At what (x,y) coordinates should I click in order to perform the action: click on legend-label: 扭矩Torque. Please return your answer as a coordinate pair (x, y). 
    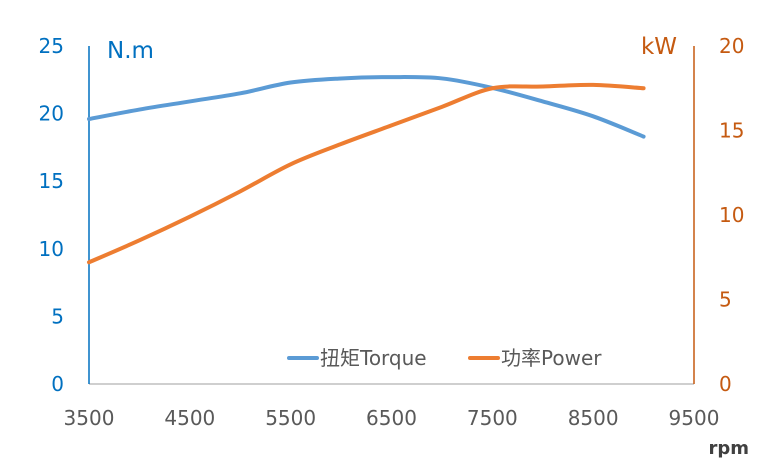
    Looking at the image, I should click on (373, 358).